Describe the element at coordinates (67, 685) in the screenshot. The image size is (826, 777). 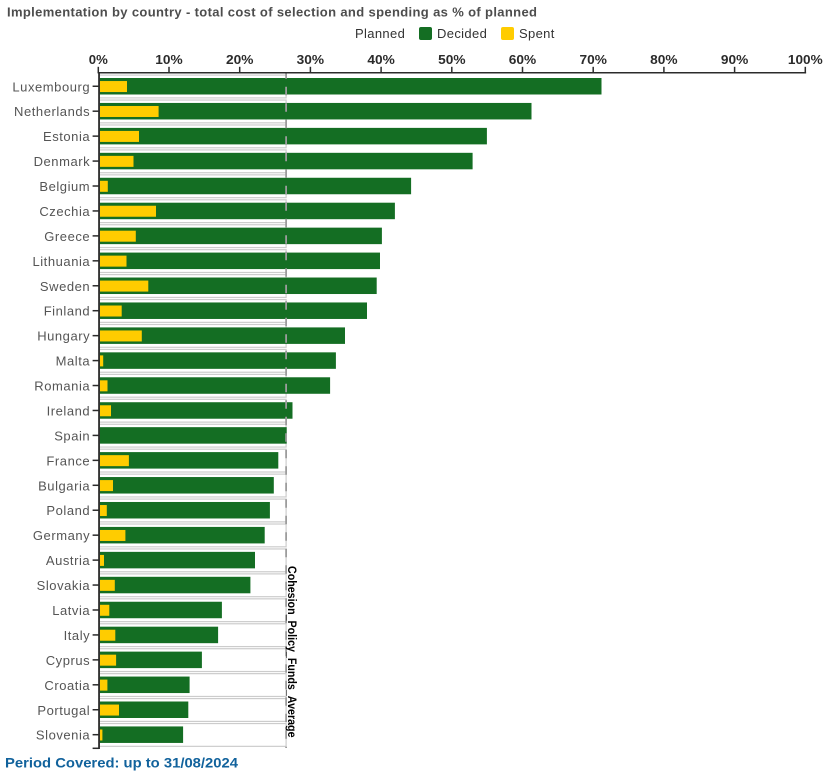
I see `svg-text: Croatia` at that location.